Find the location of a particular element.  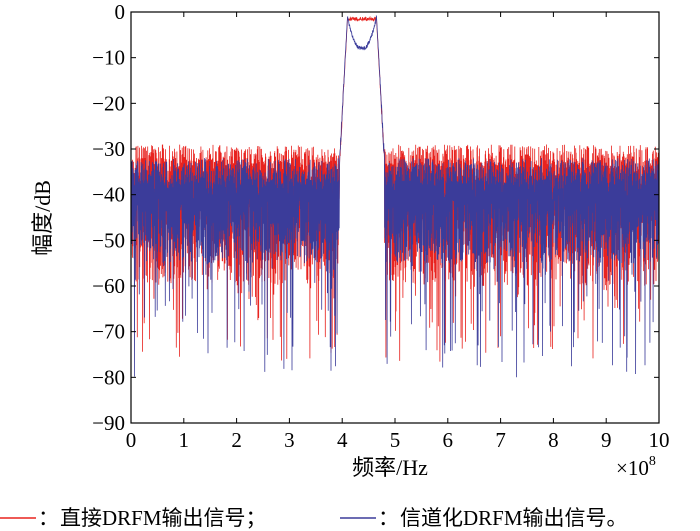

y-tick-label: 0 is located at coordinates (120, 12).